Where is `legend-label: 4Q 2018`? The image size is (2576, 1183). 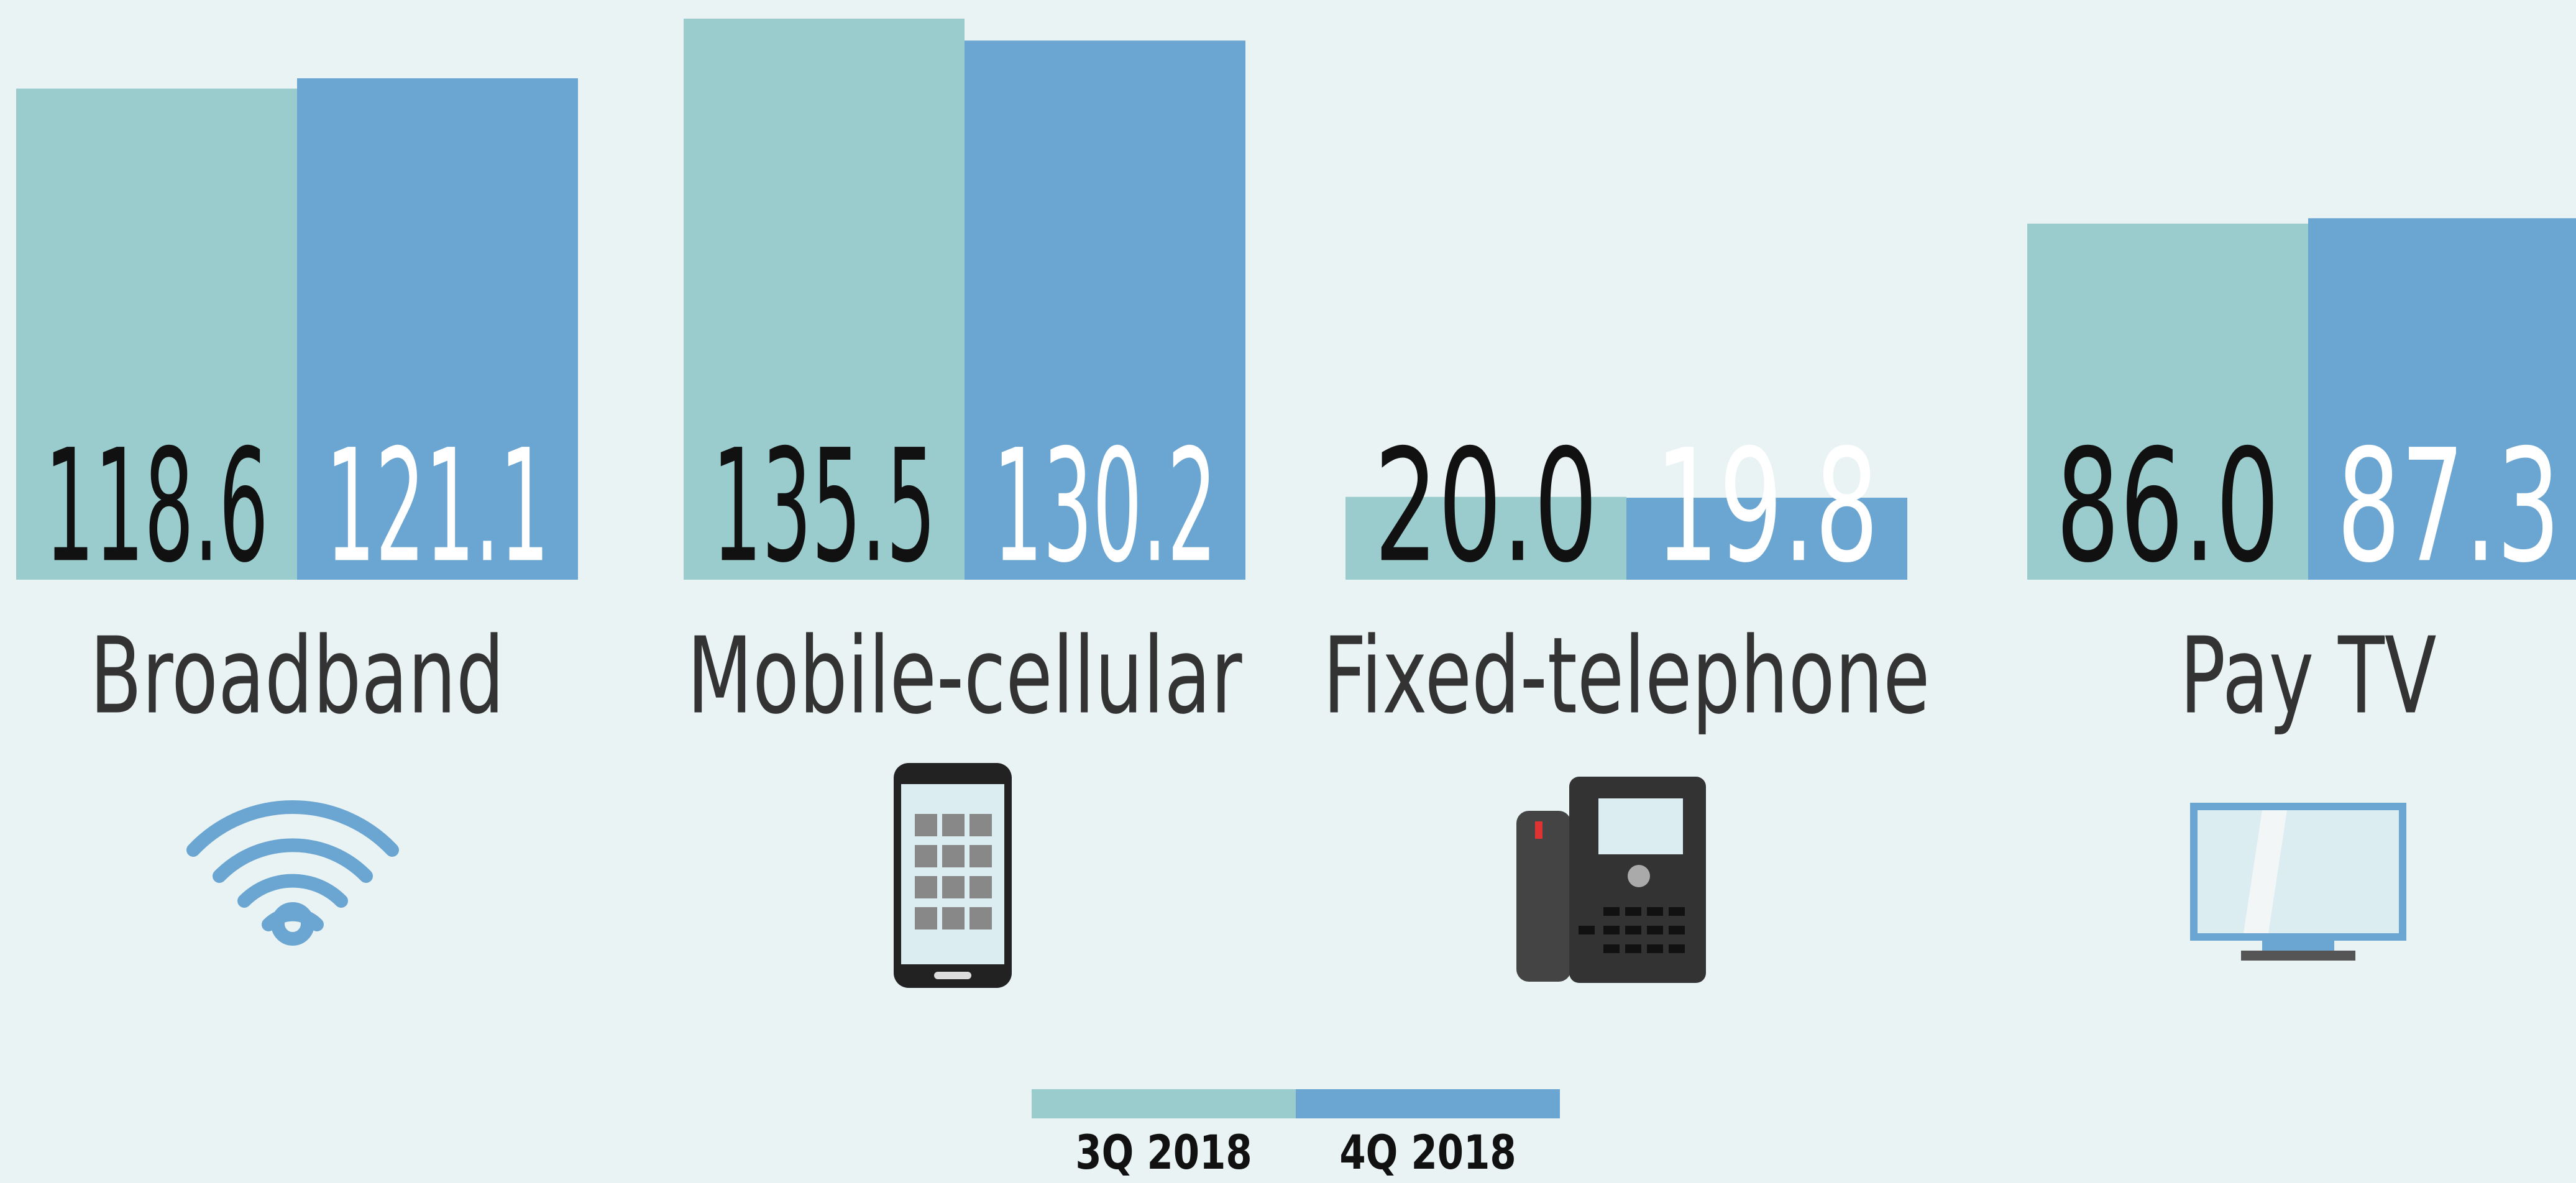 legend-label: 4Q 2018 is located at coordinates (1427, 1152).